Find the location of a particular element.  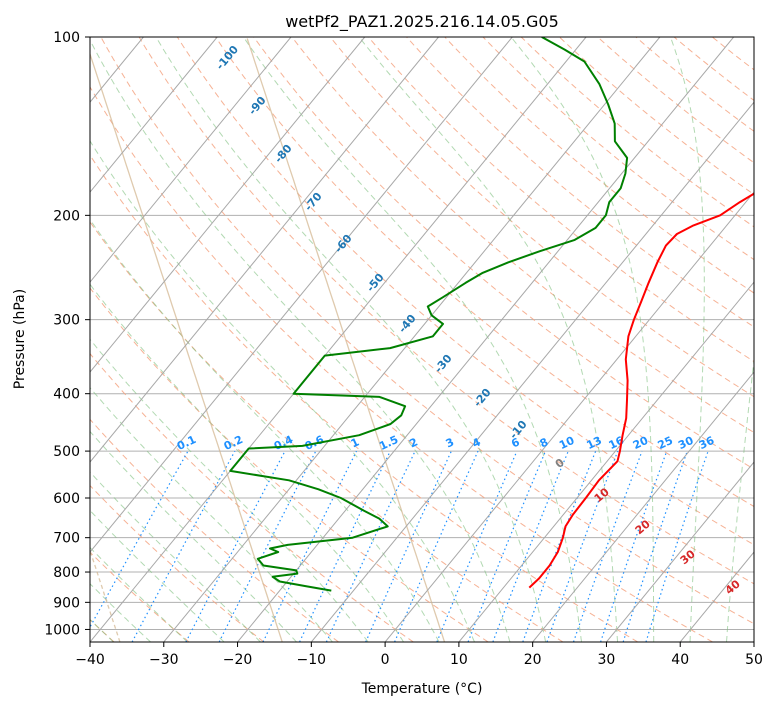

y-tick-label: 1000 is located at coordinates (62, 630).